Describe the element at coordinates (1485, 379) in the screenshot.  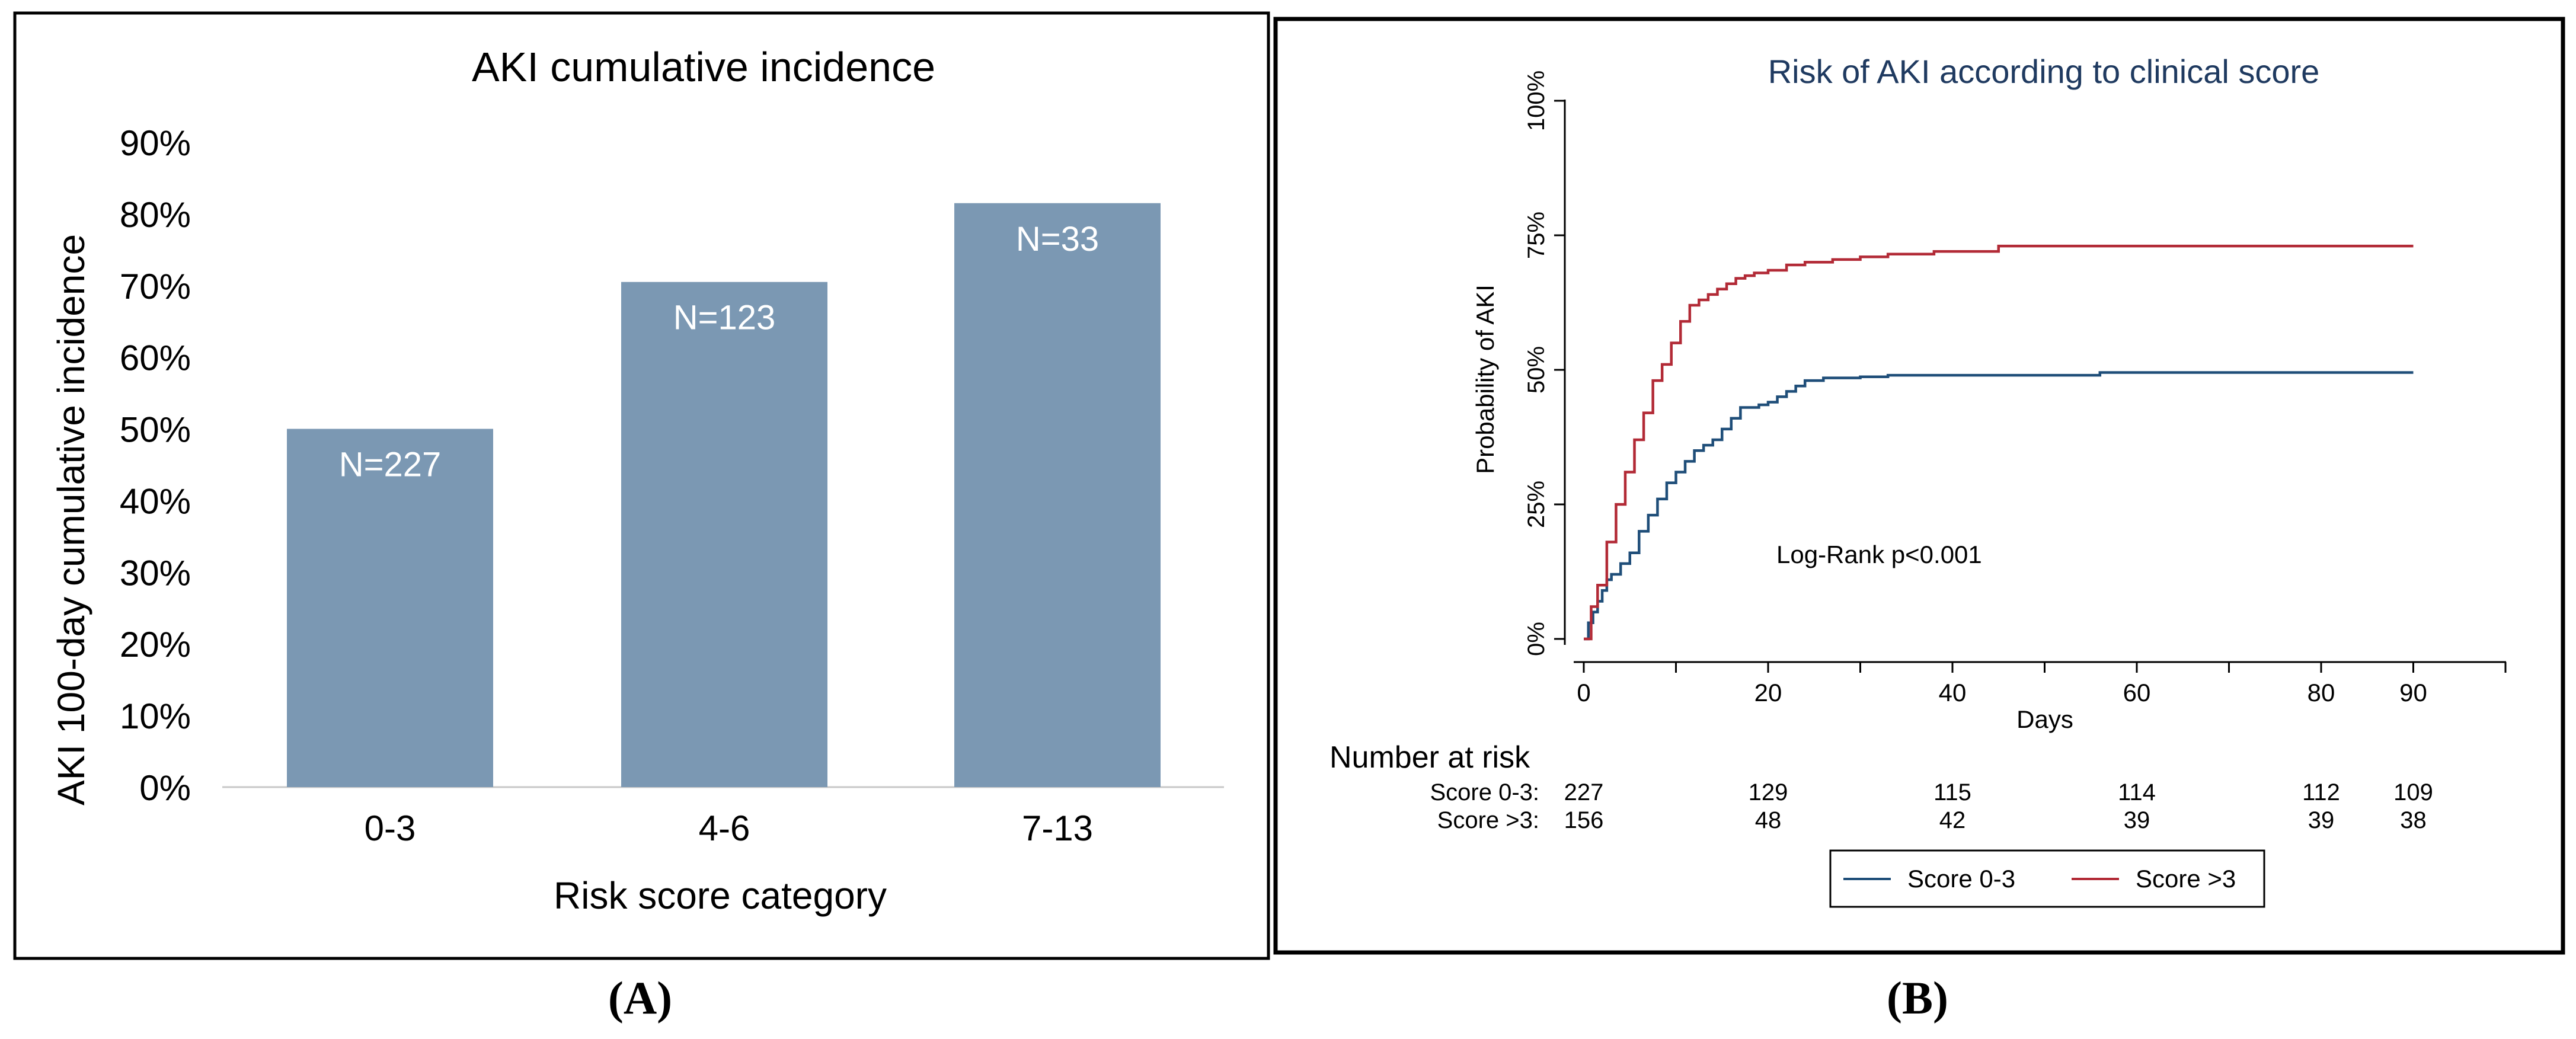
I see `panel-b-ylabel: Probability of AKI` at that location.